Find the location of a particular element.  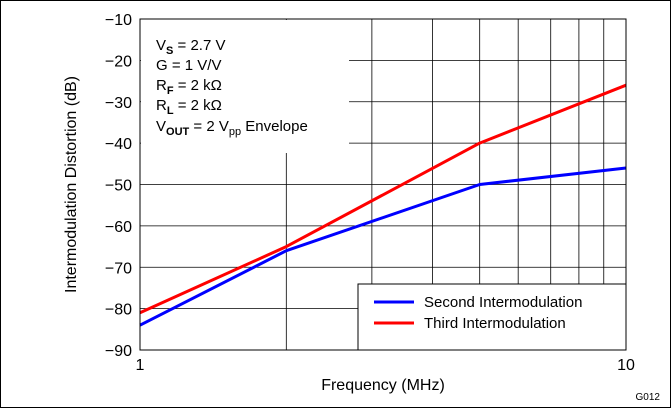

legend-box is located at coordinates (492, 317).